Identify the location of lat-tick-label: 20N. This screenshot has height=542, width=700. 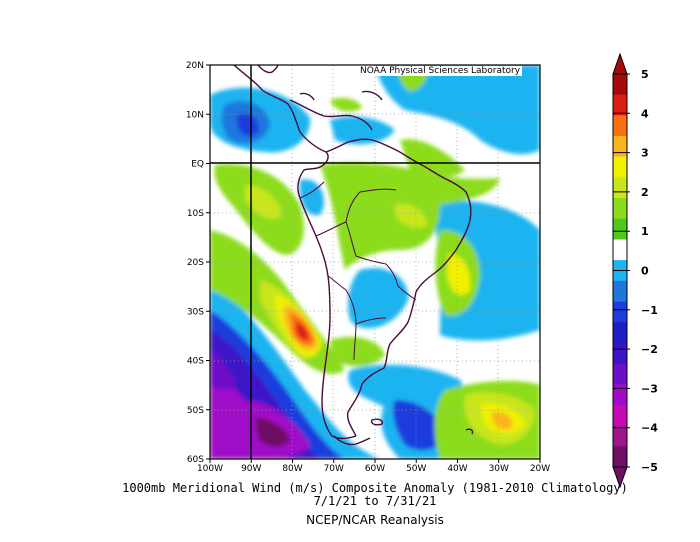
(195, 66).